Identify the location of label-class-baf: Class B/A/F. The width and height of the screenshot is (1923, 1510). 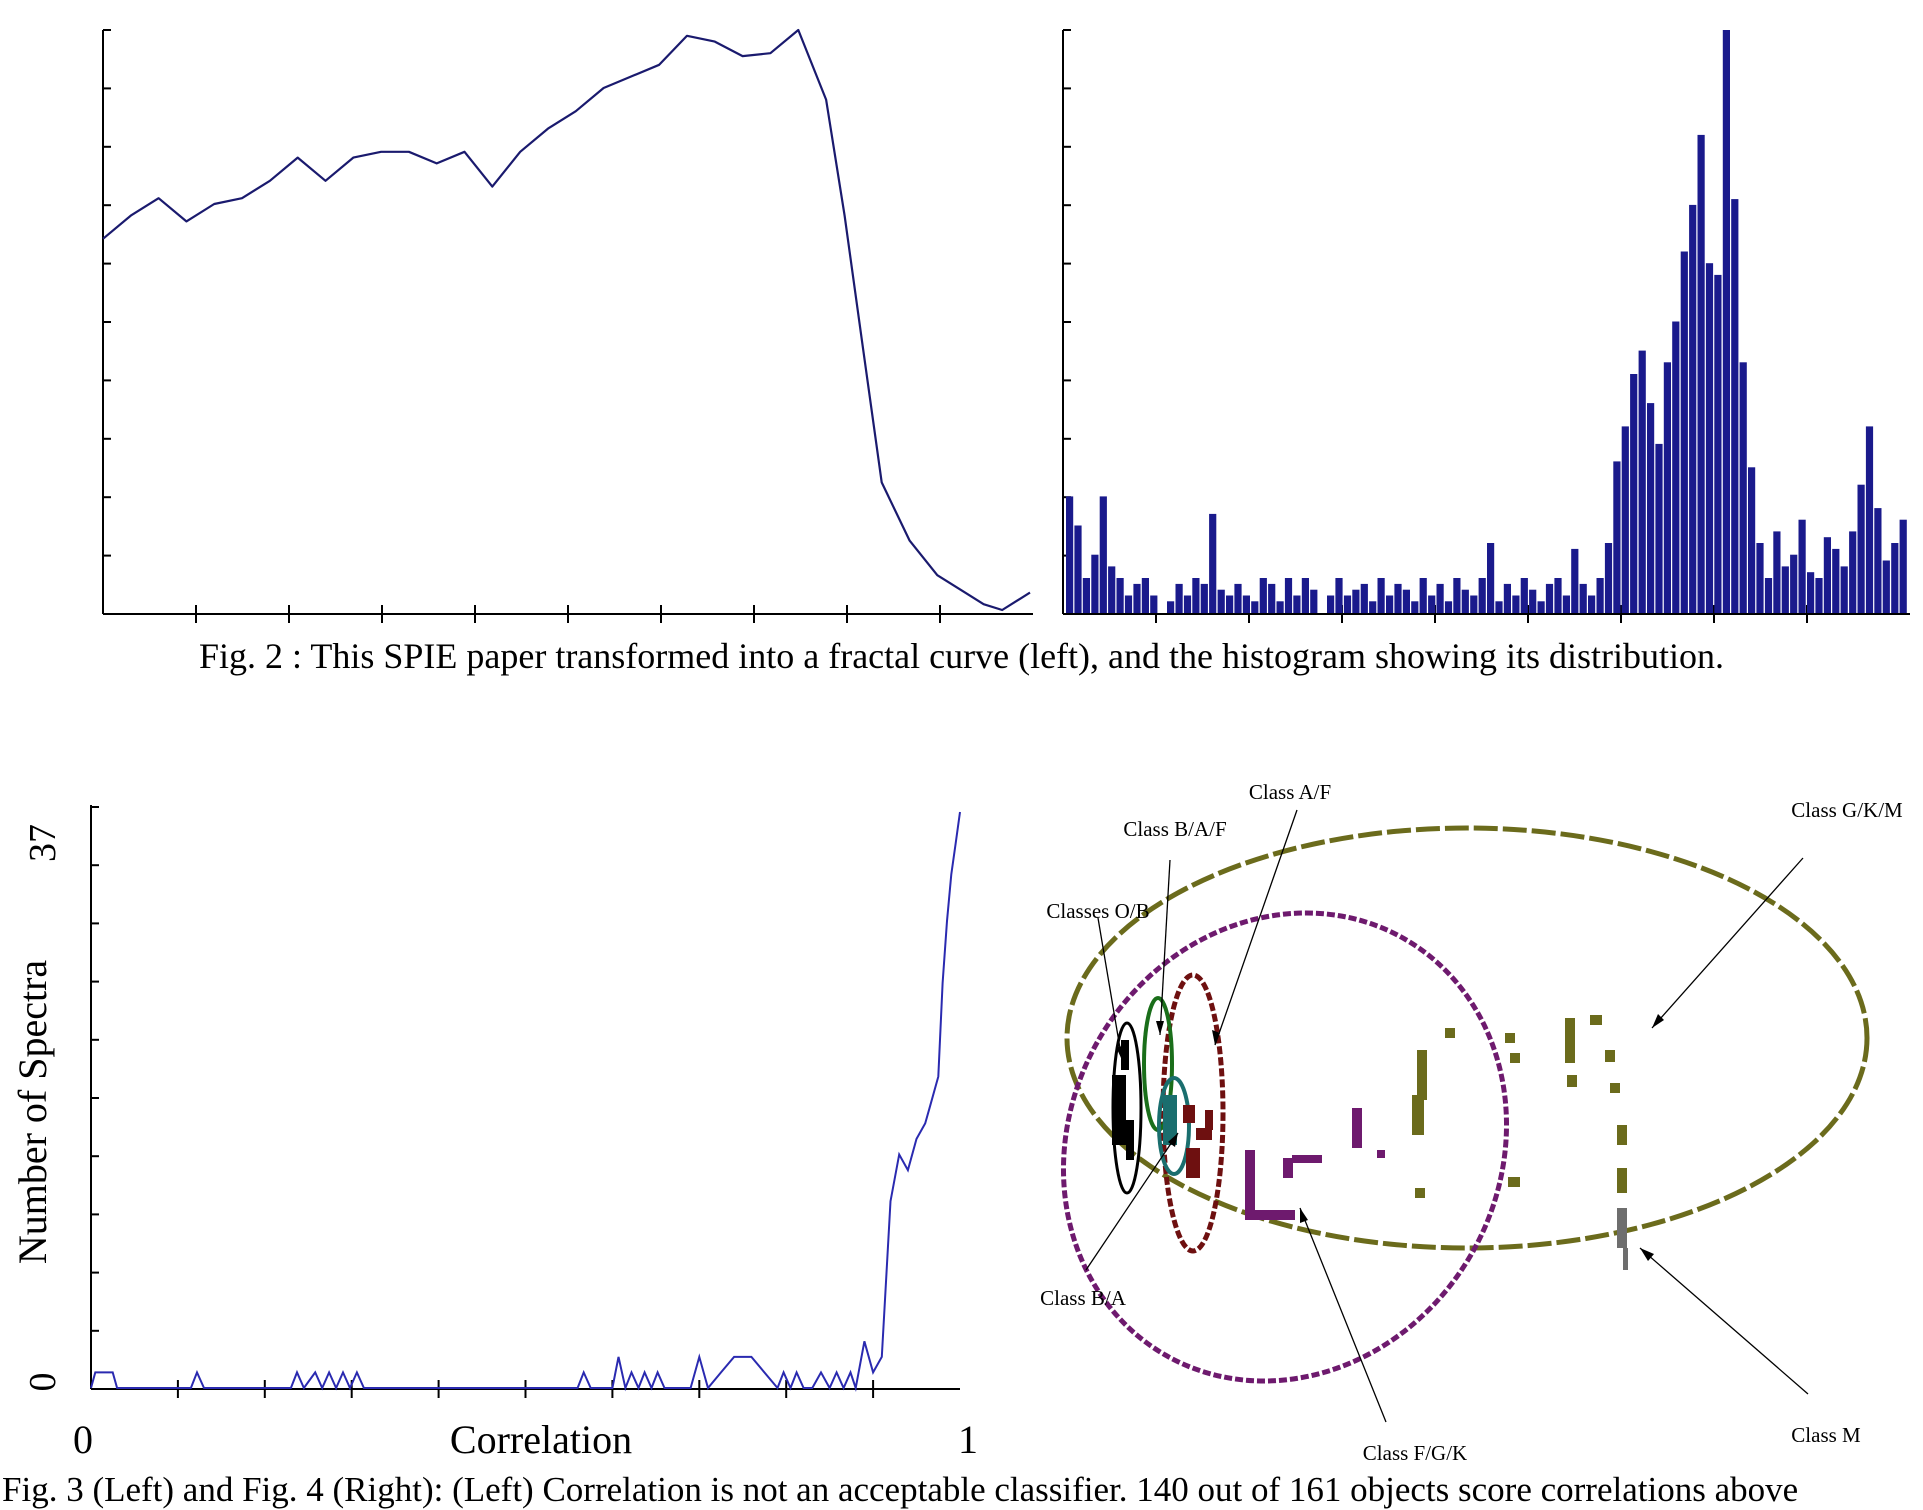
(1174, 829).